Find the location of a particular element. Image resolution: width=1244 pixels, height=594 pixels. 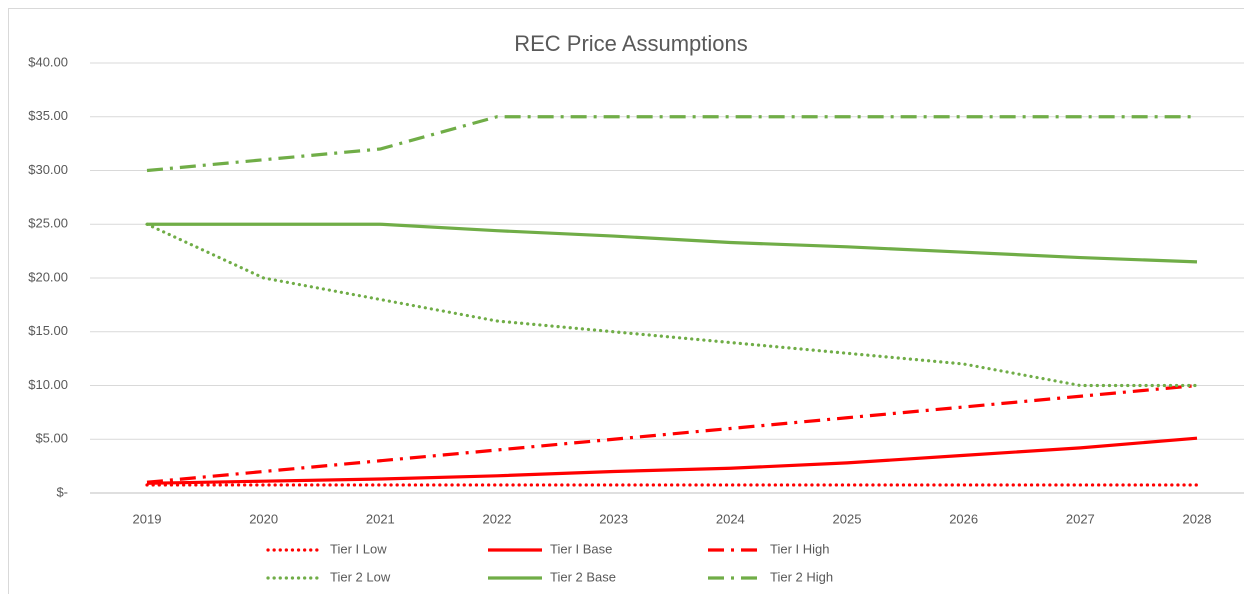

y-tick-label: $40.00 is located at coordinates (48, 61).